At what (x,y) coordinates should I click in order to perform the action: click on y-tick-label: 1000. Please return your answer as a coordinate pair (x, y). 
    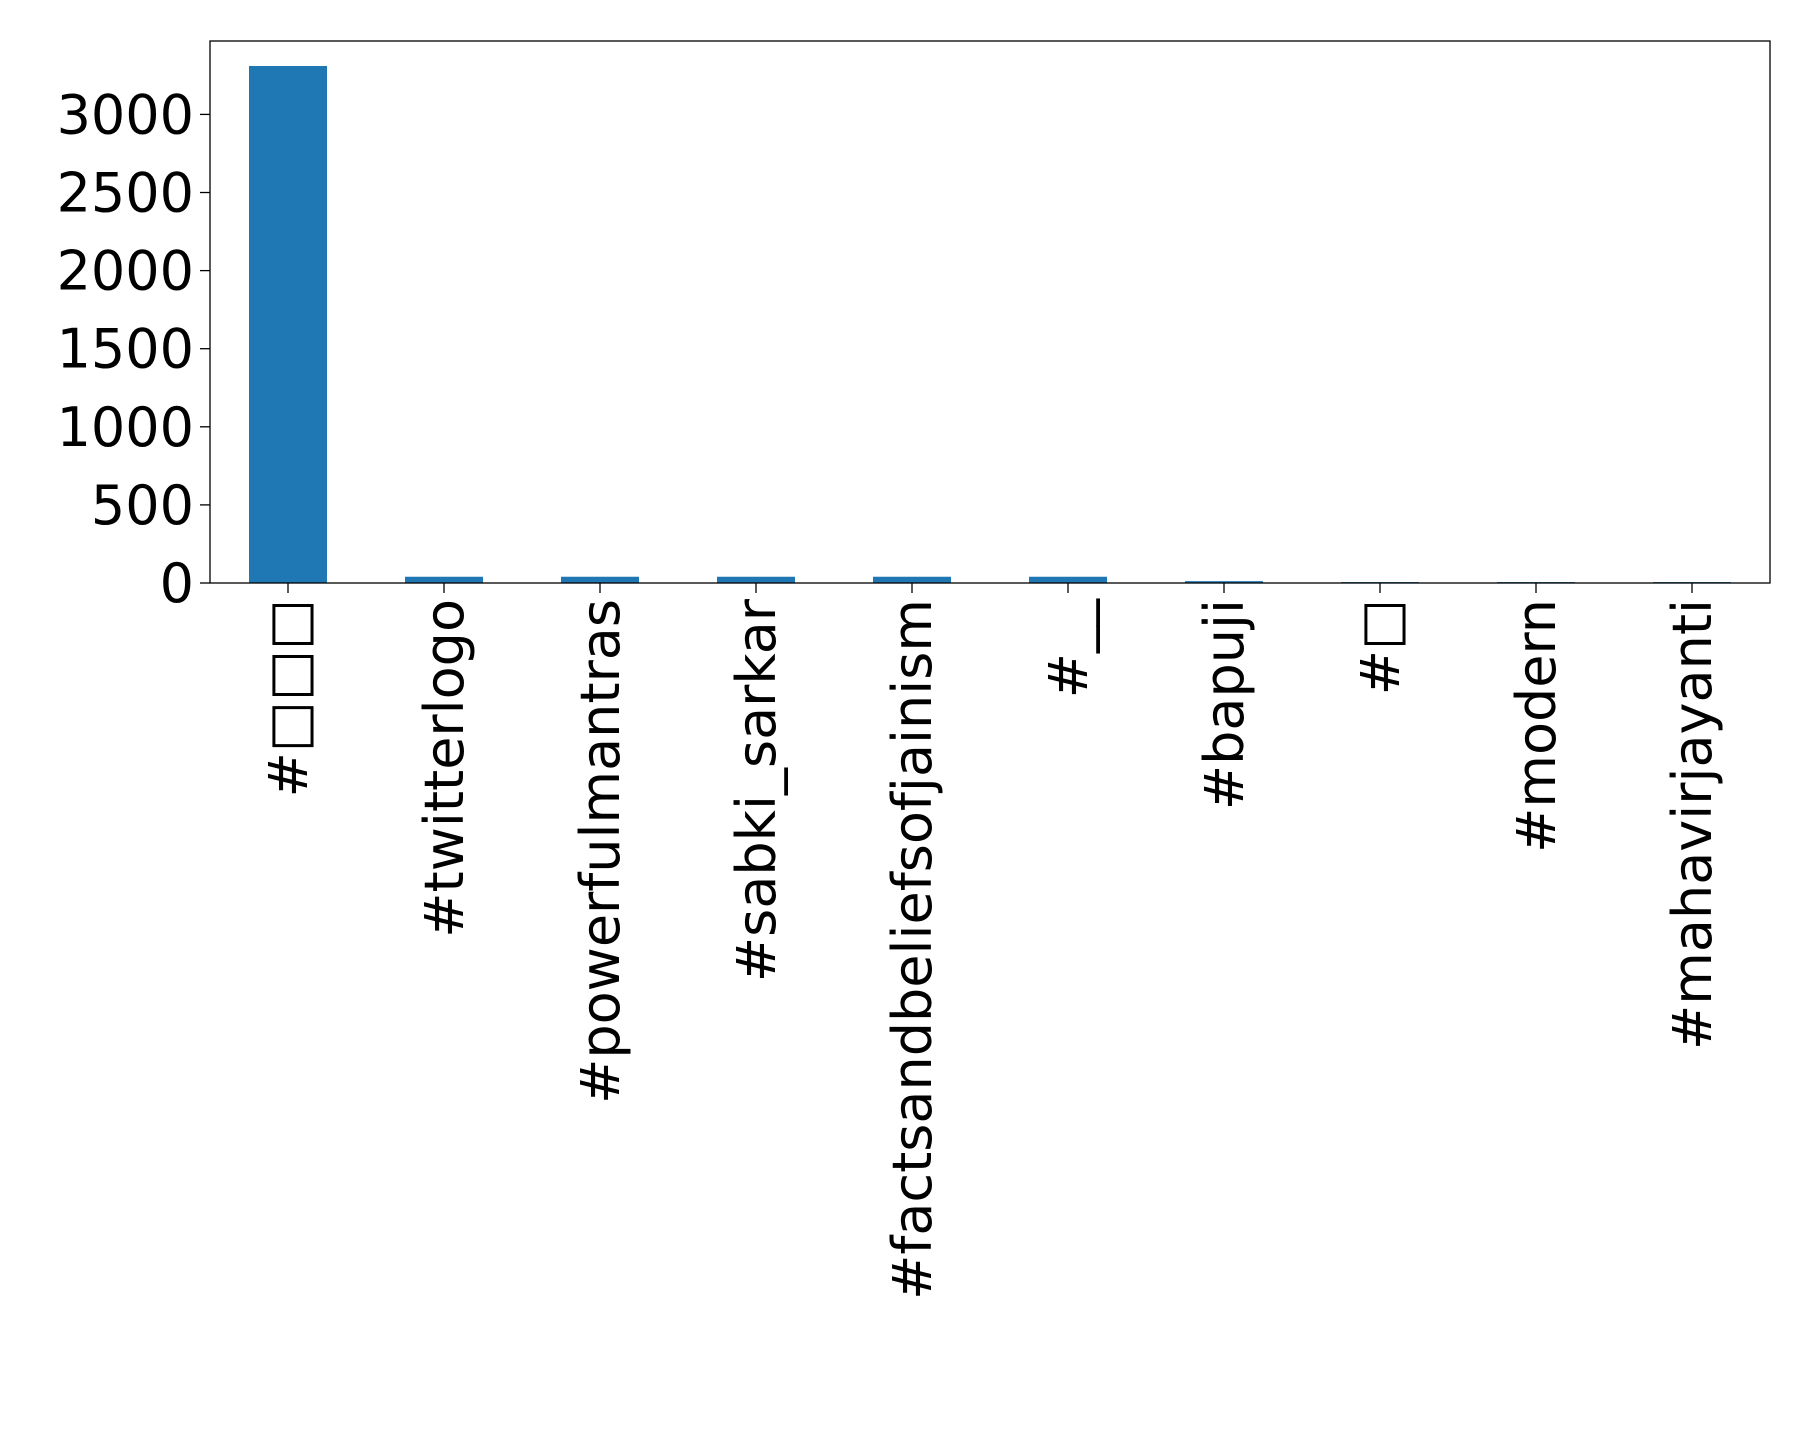
    Looking at the image, I should click on (125, 427).